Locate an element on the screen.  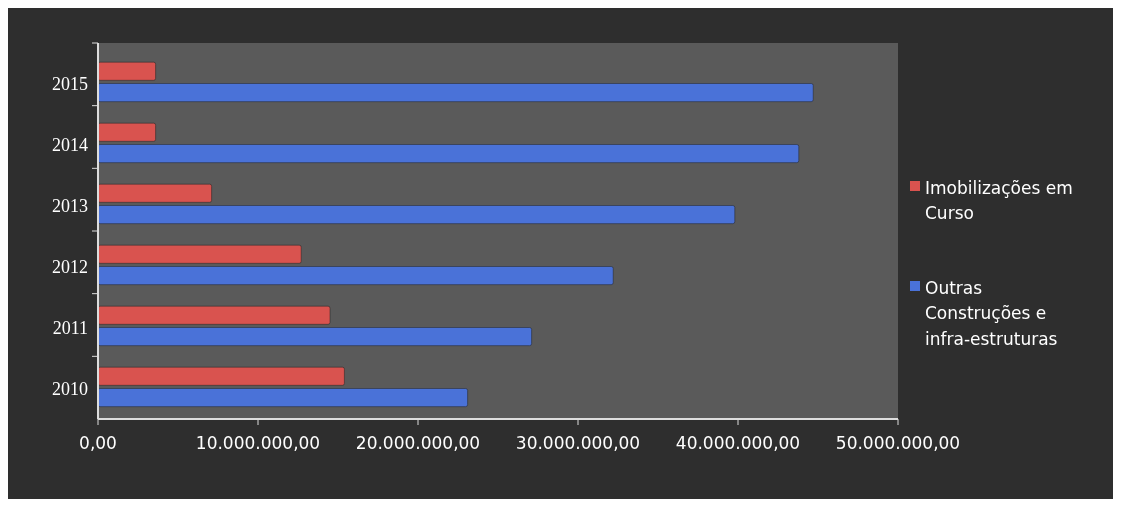
x-tick-label: 50.000.000,00 is located at coordinates (898, 443).